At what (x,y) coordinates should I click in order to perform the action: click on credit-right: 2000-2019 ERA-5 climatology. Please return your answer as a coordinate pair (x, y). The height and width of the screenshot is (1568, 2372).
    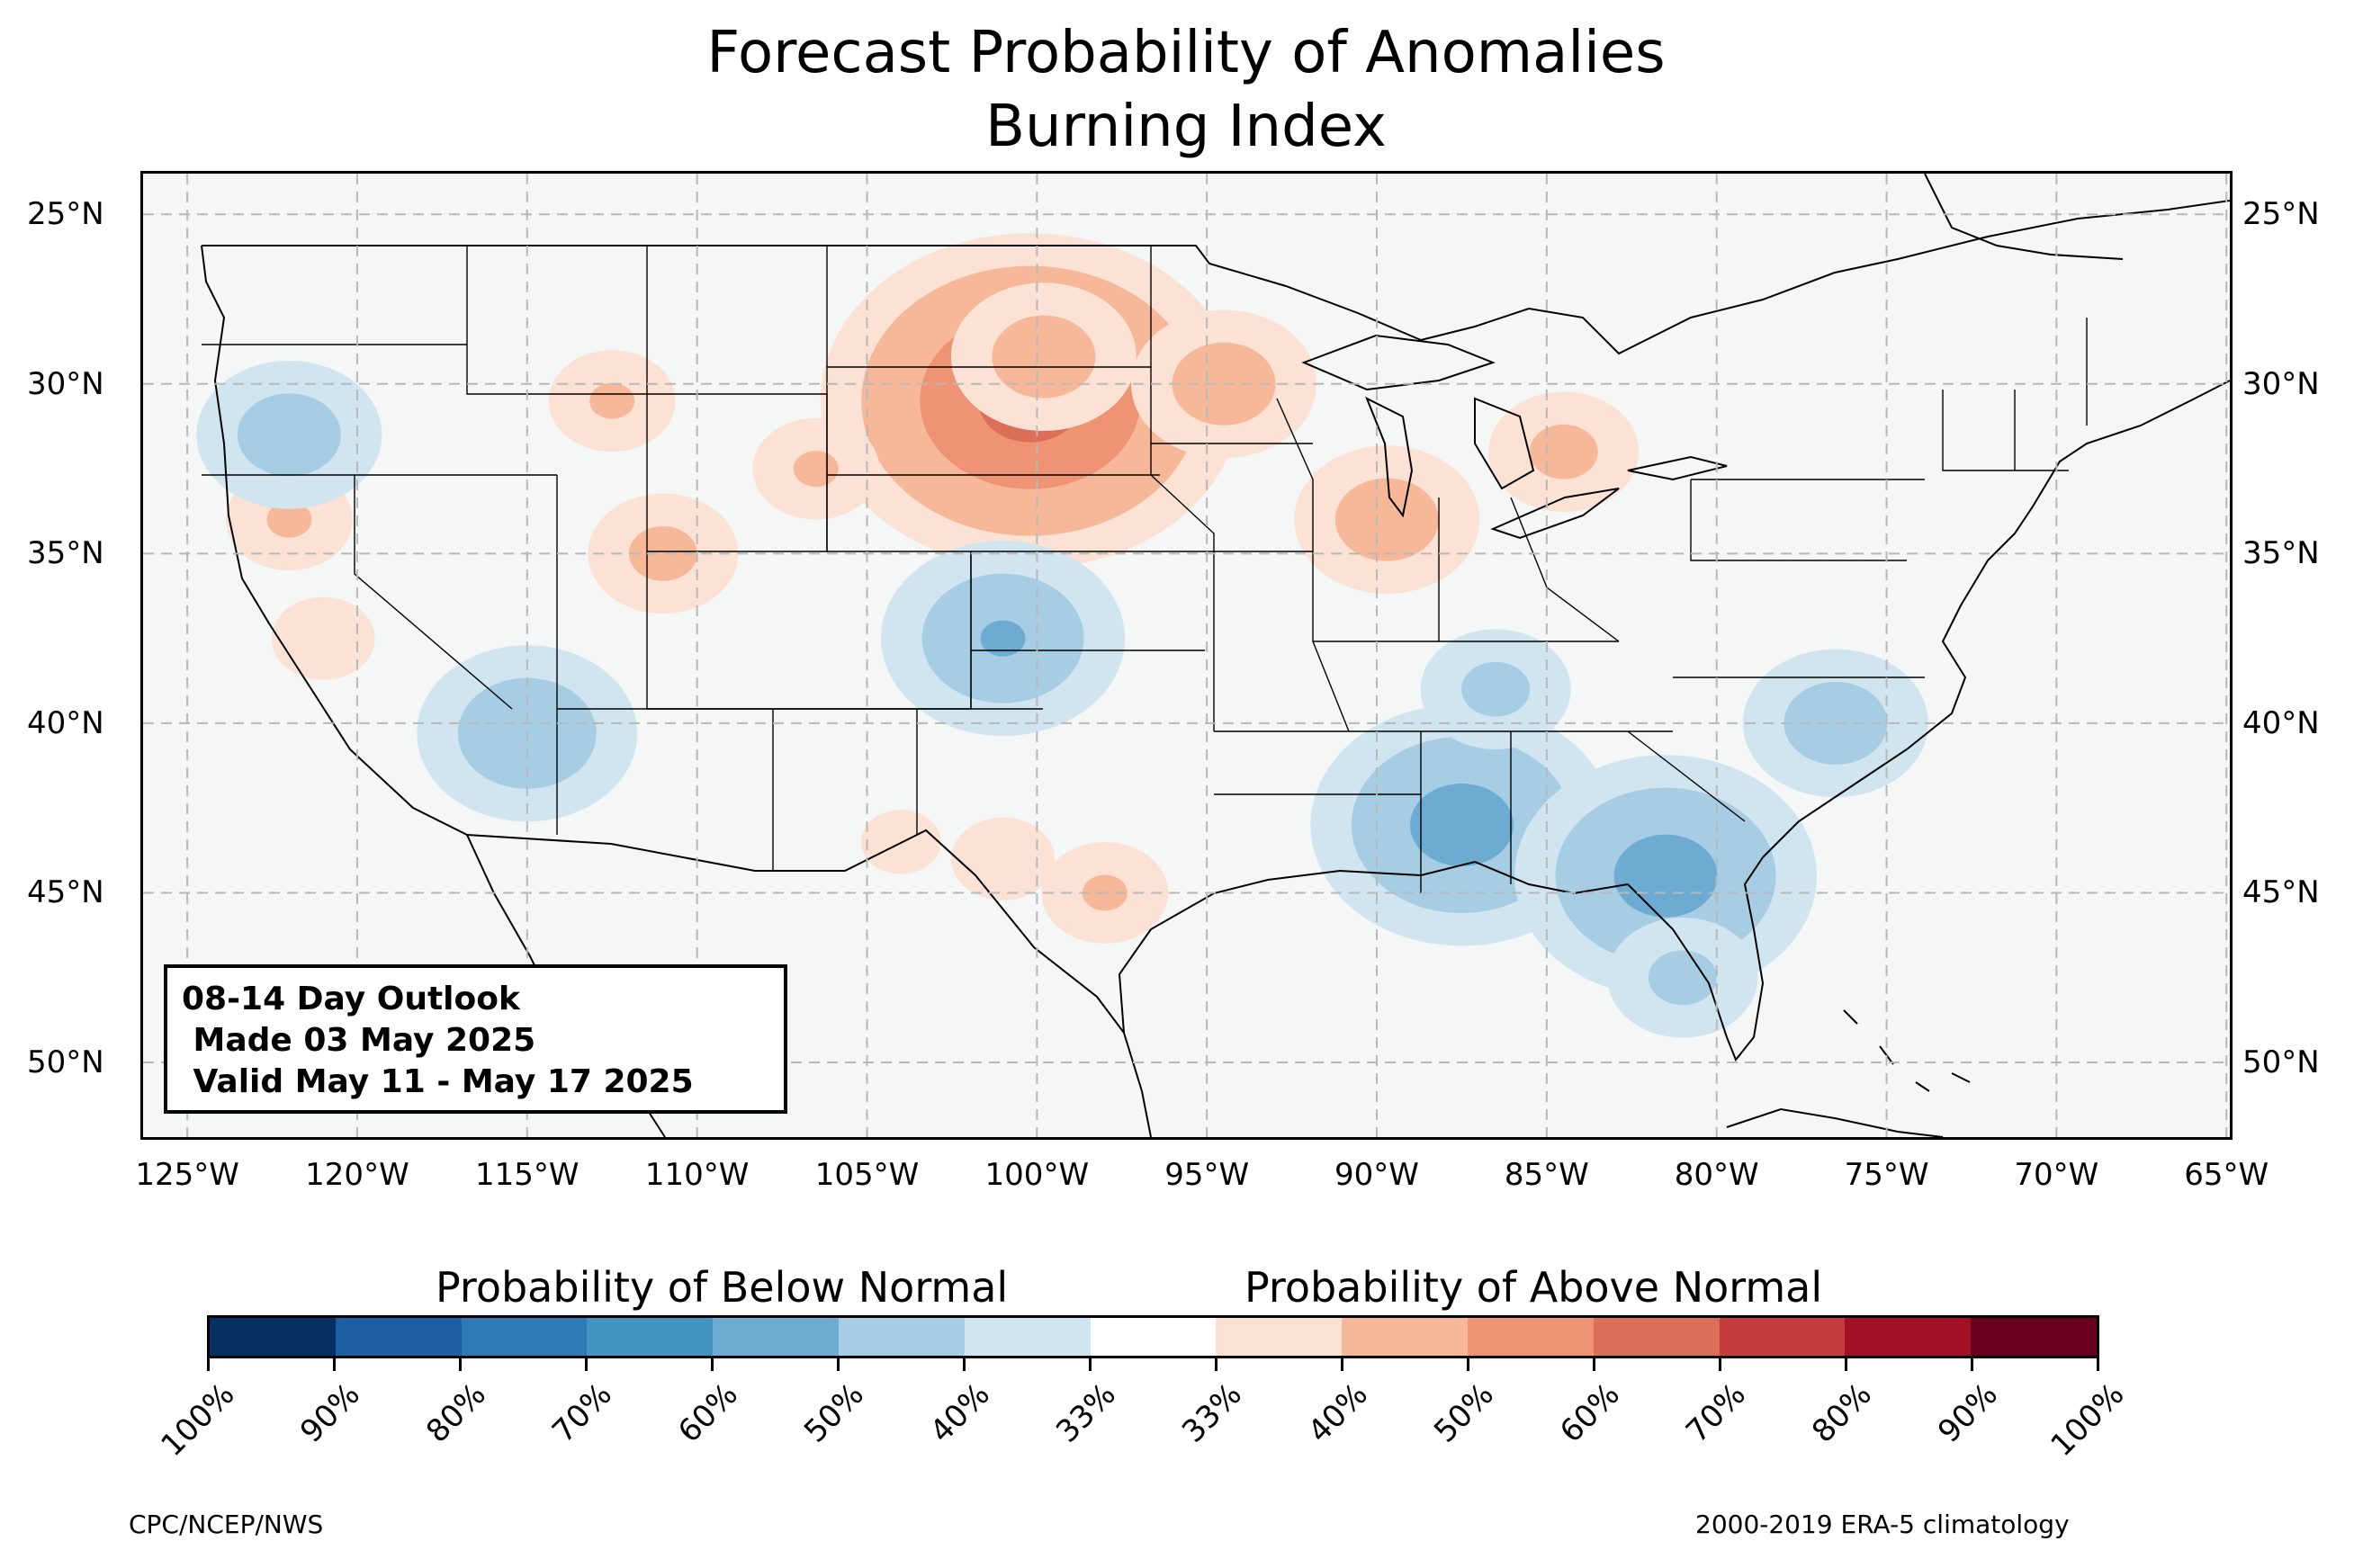
    Looking at the image, I should click on (1882, 1524).